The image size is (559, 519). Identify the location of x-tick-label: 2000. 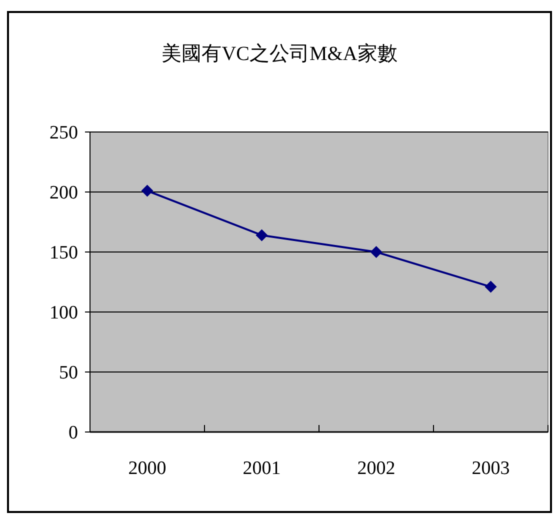
(147, 468).